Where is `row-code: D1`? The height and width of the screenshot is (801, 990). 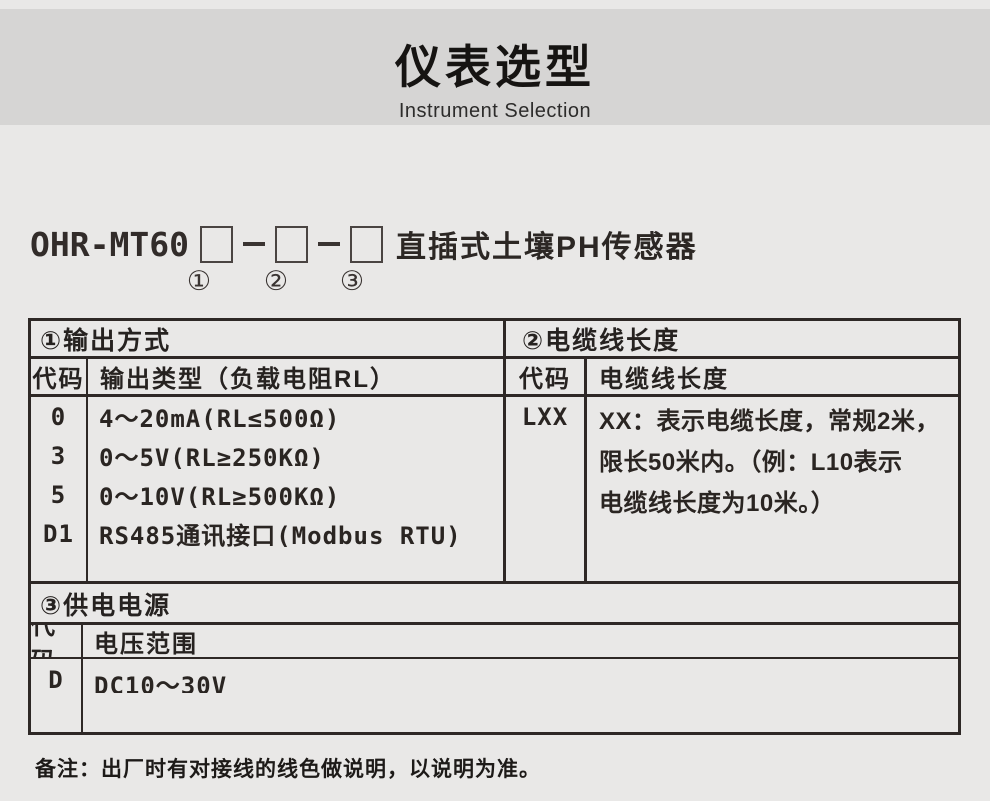 row-code: D1 is located at coordinates (58, 533).